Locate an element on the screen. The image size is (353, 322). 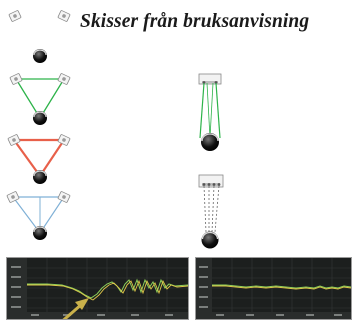
arrow-pointer-icon is located at coordinates (75, 308).